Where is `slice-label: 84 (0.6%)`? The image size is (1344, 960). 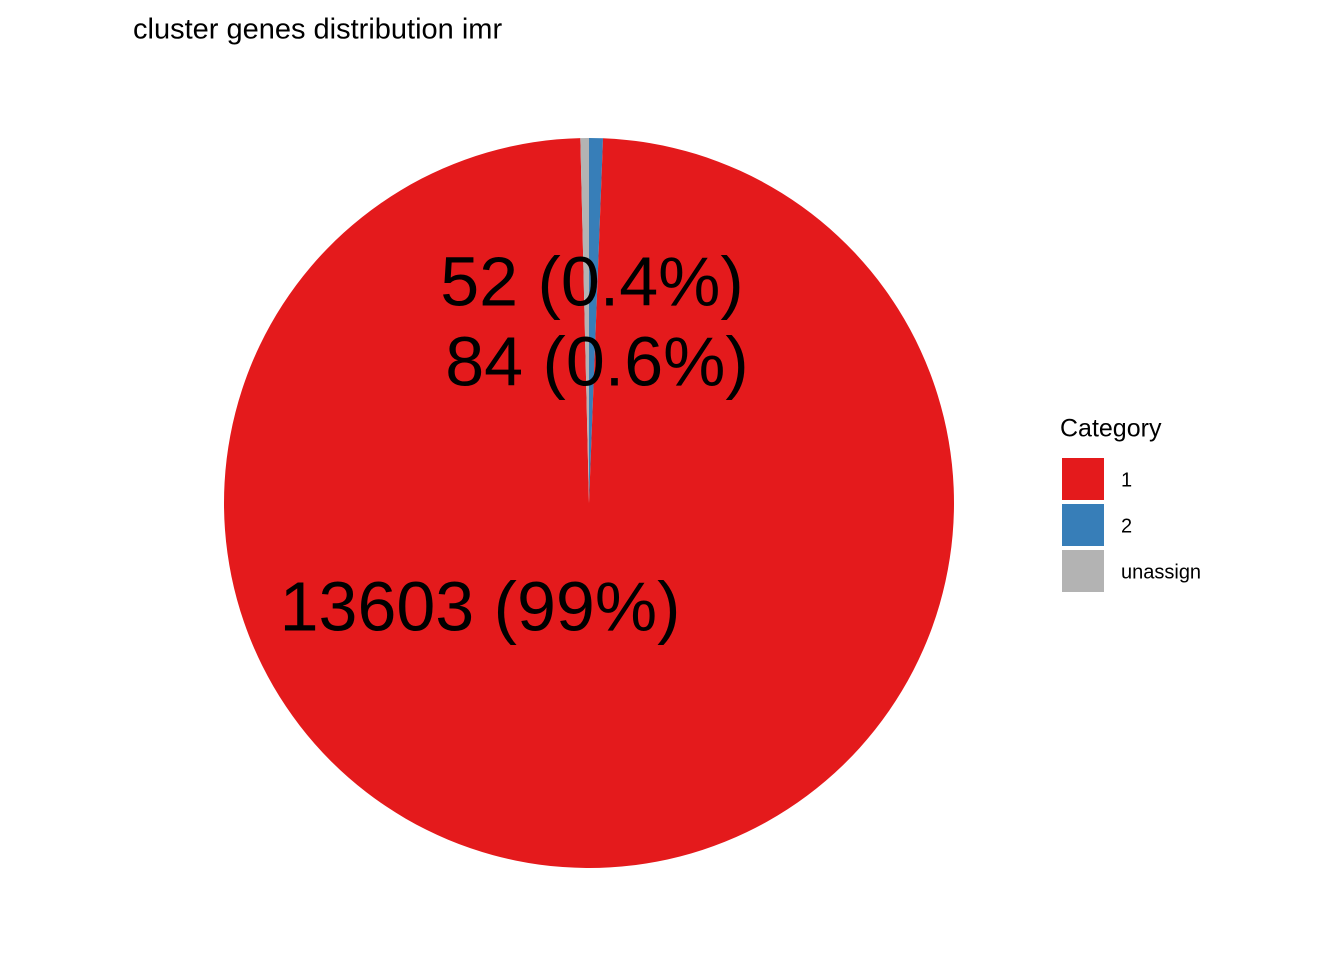 slice-label: 84 (0.6%) is located at coordinates (596, 361).